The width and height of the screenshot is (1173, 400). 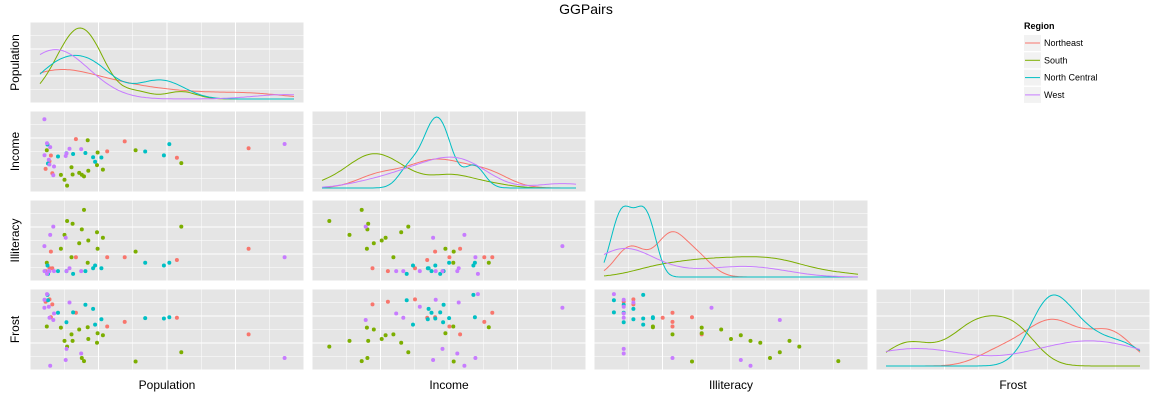 What do you see at coordinates (1093, 62) in the screenshot?
I see `legend-background` at bounding box center [1093, 62].